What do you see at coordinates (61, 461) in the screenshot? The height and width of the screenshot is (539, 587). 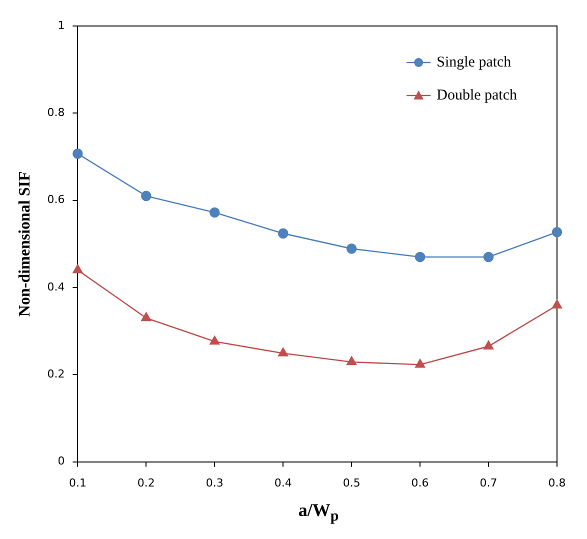 I see `y-tick-label: 0` at bounding box center [61, 461].